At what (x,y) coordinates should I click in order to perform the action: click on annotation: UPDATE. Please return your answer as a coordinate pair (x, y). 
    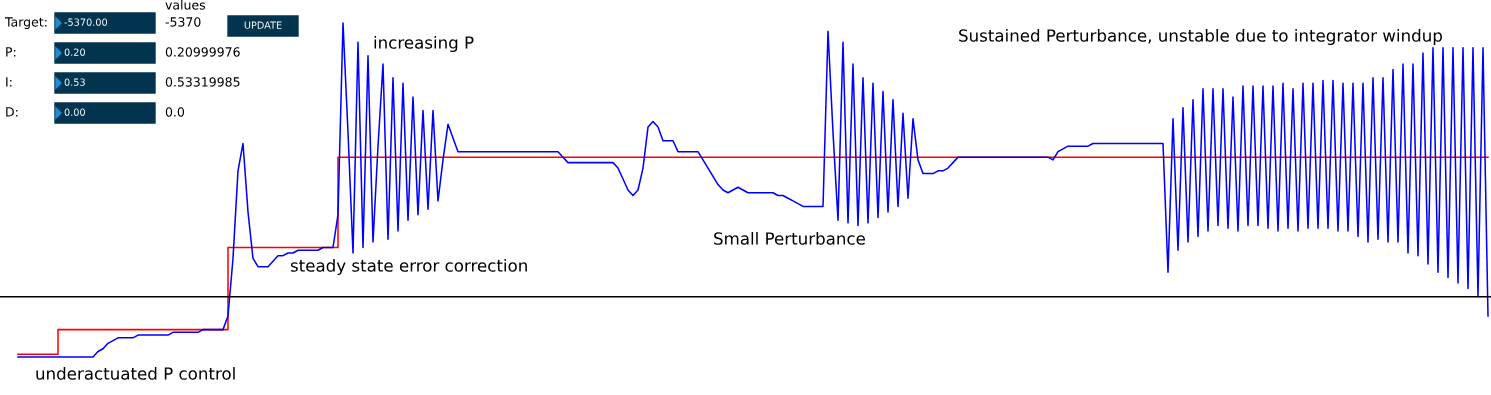
    Looking at the image, I should click on (263, 25).